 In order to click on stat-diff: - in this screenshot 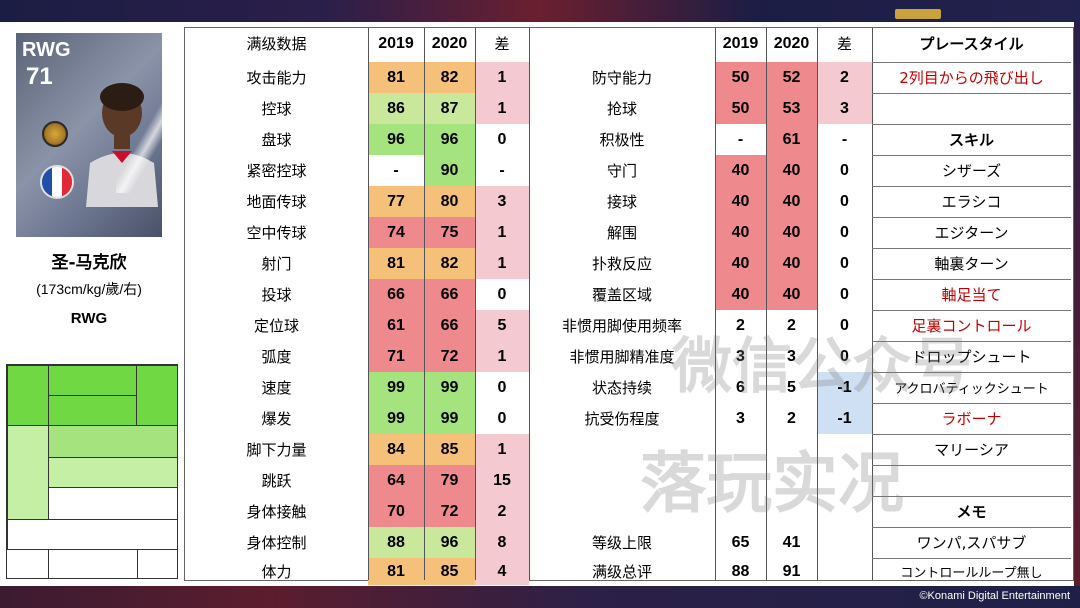, I will do `click(502, 170)`.